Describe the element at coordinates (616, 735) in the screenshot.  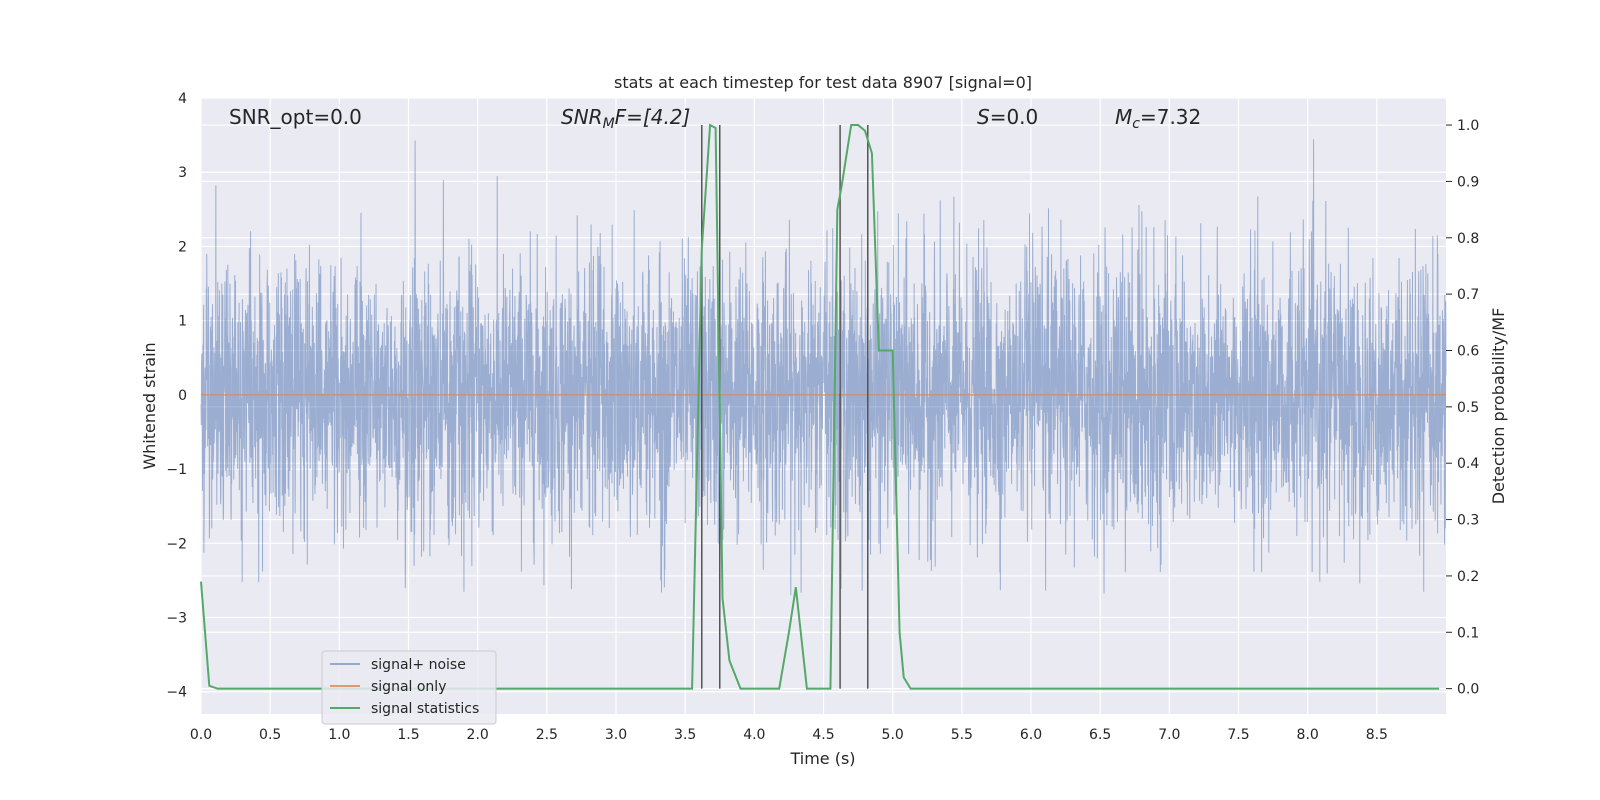
I see `x-tick-6: 3.0` at that location.